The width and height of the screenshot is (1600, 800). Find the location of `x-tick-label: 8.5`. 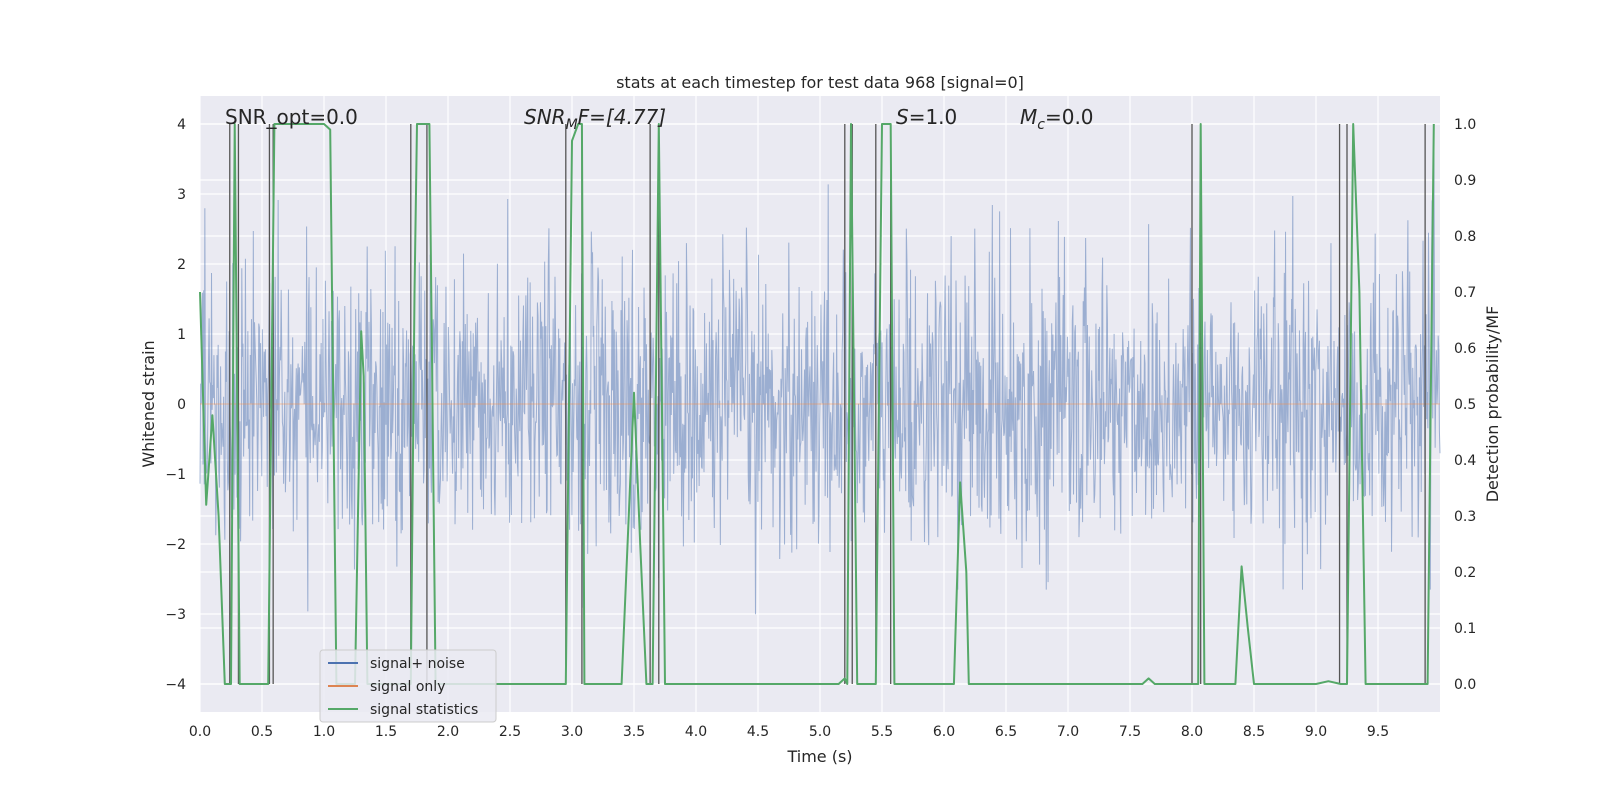

x-tick-label: 8.5 is located at coordinates (1254, 732).